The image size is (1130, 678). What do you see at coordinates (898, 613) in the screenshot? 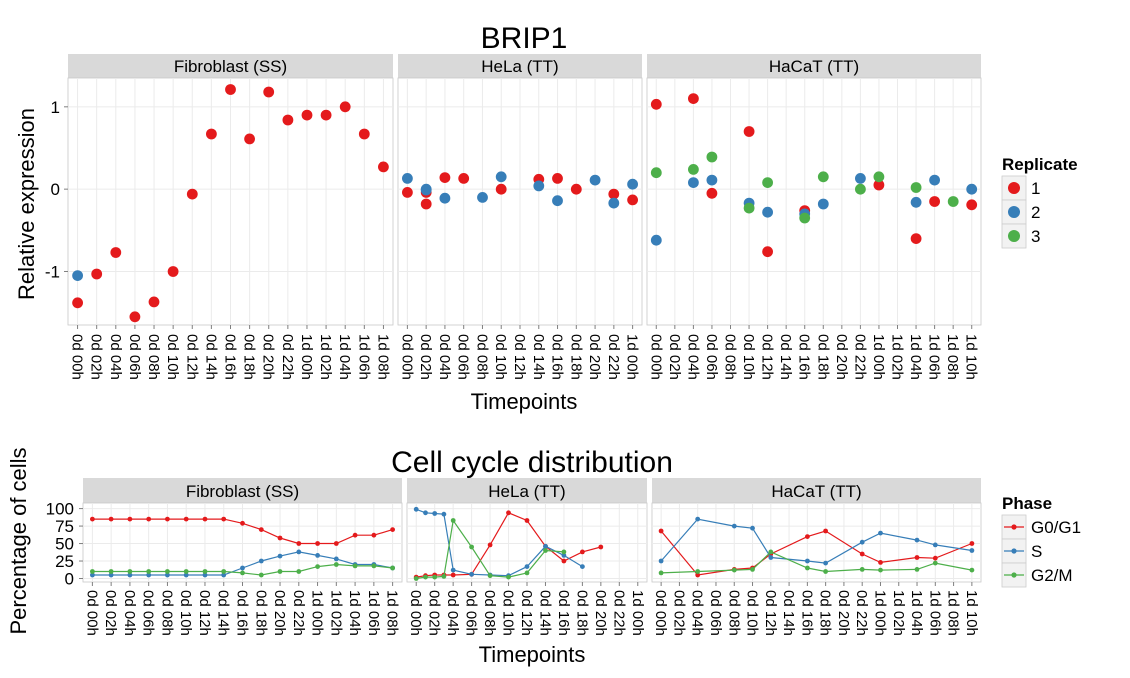
I see `x-tick-label: 1d 02h` at bounding box center [898, 613].